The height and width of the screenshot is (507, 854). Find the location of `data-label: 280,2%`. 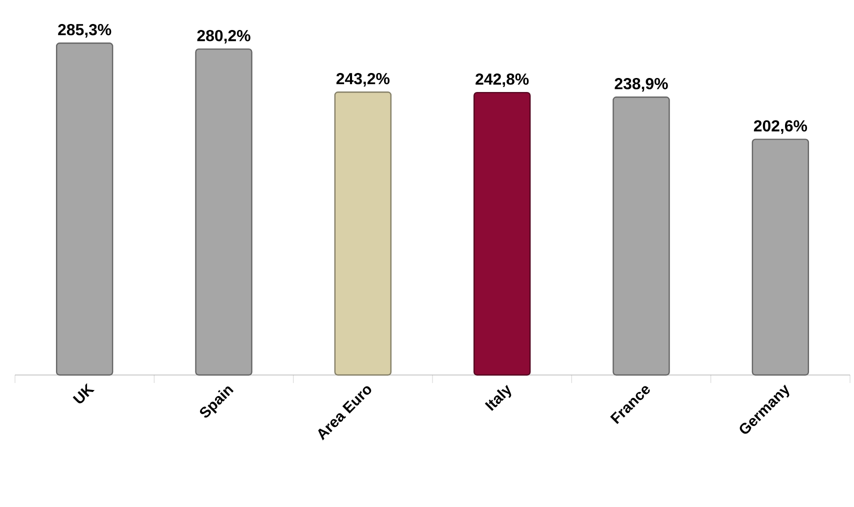

data-label: 280,2% is located at coordinates (223, 37).